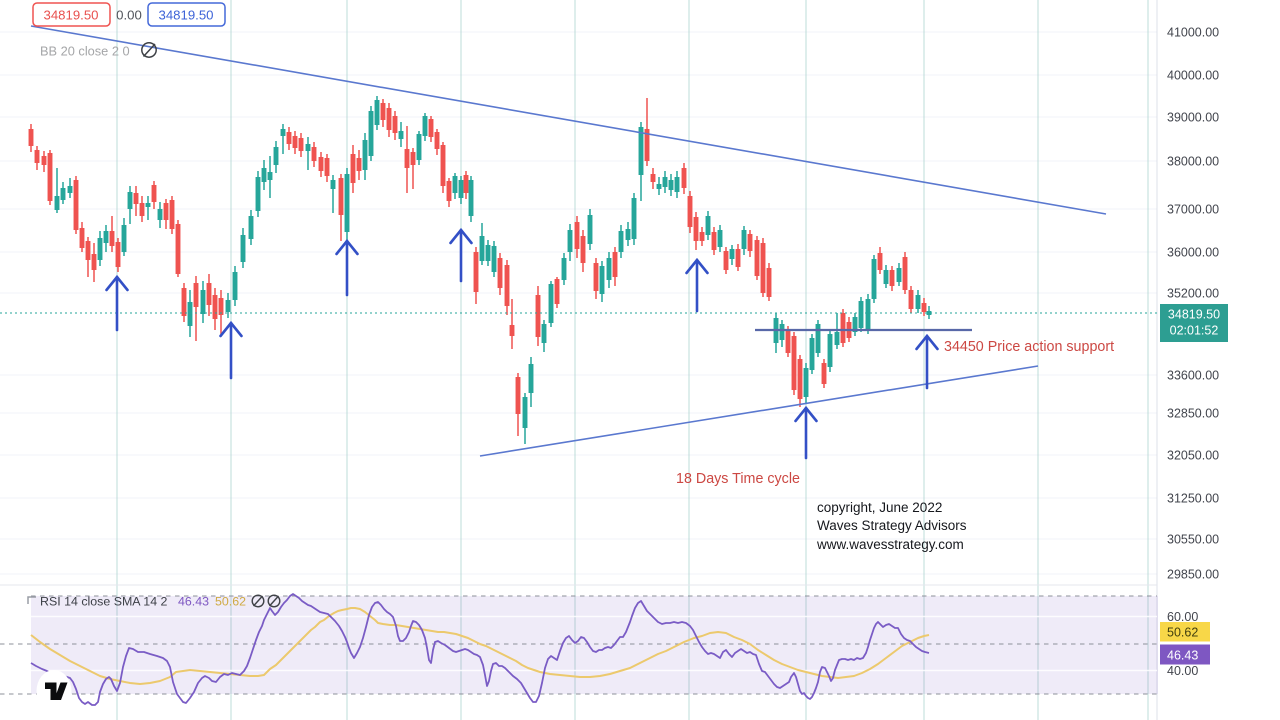  What do you see at coordinates (1193, 540) in the screenshot?
I see `svg-text: 30550.00` at bounding box center [1193, 540].